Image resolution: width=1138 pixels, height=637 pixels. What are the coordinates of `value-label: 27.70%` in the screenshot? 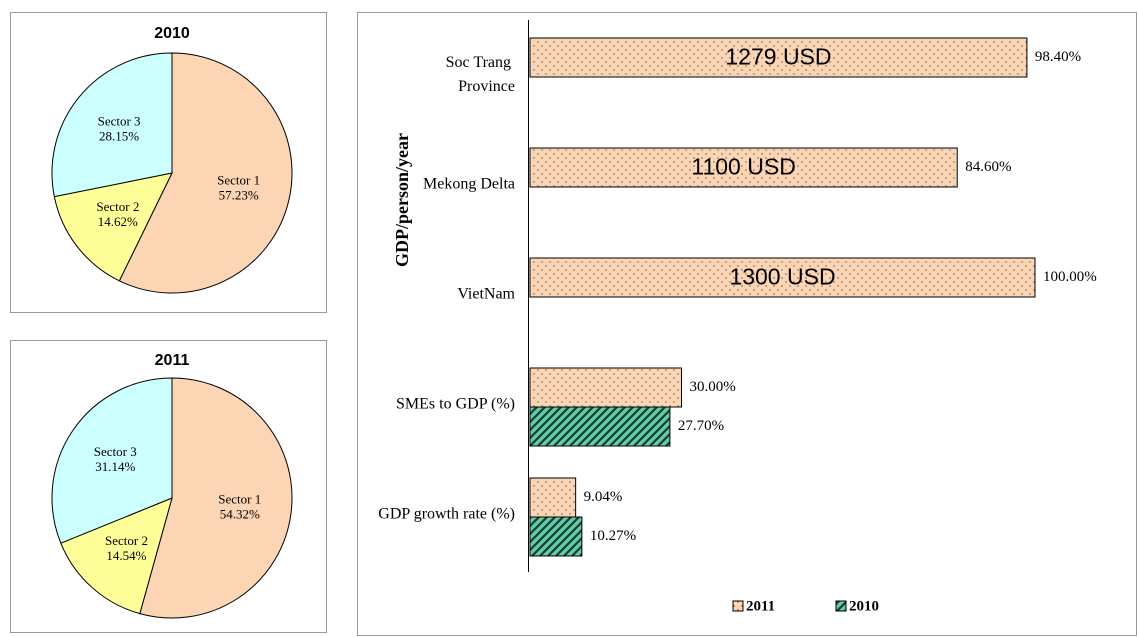 It's located at (701, 426).